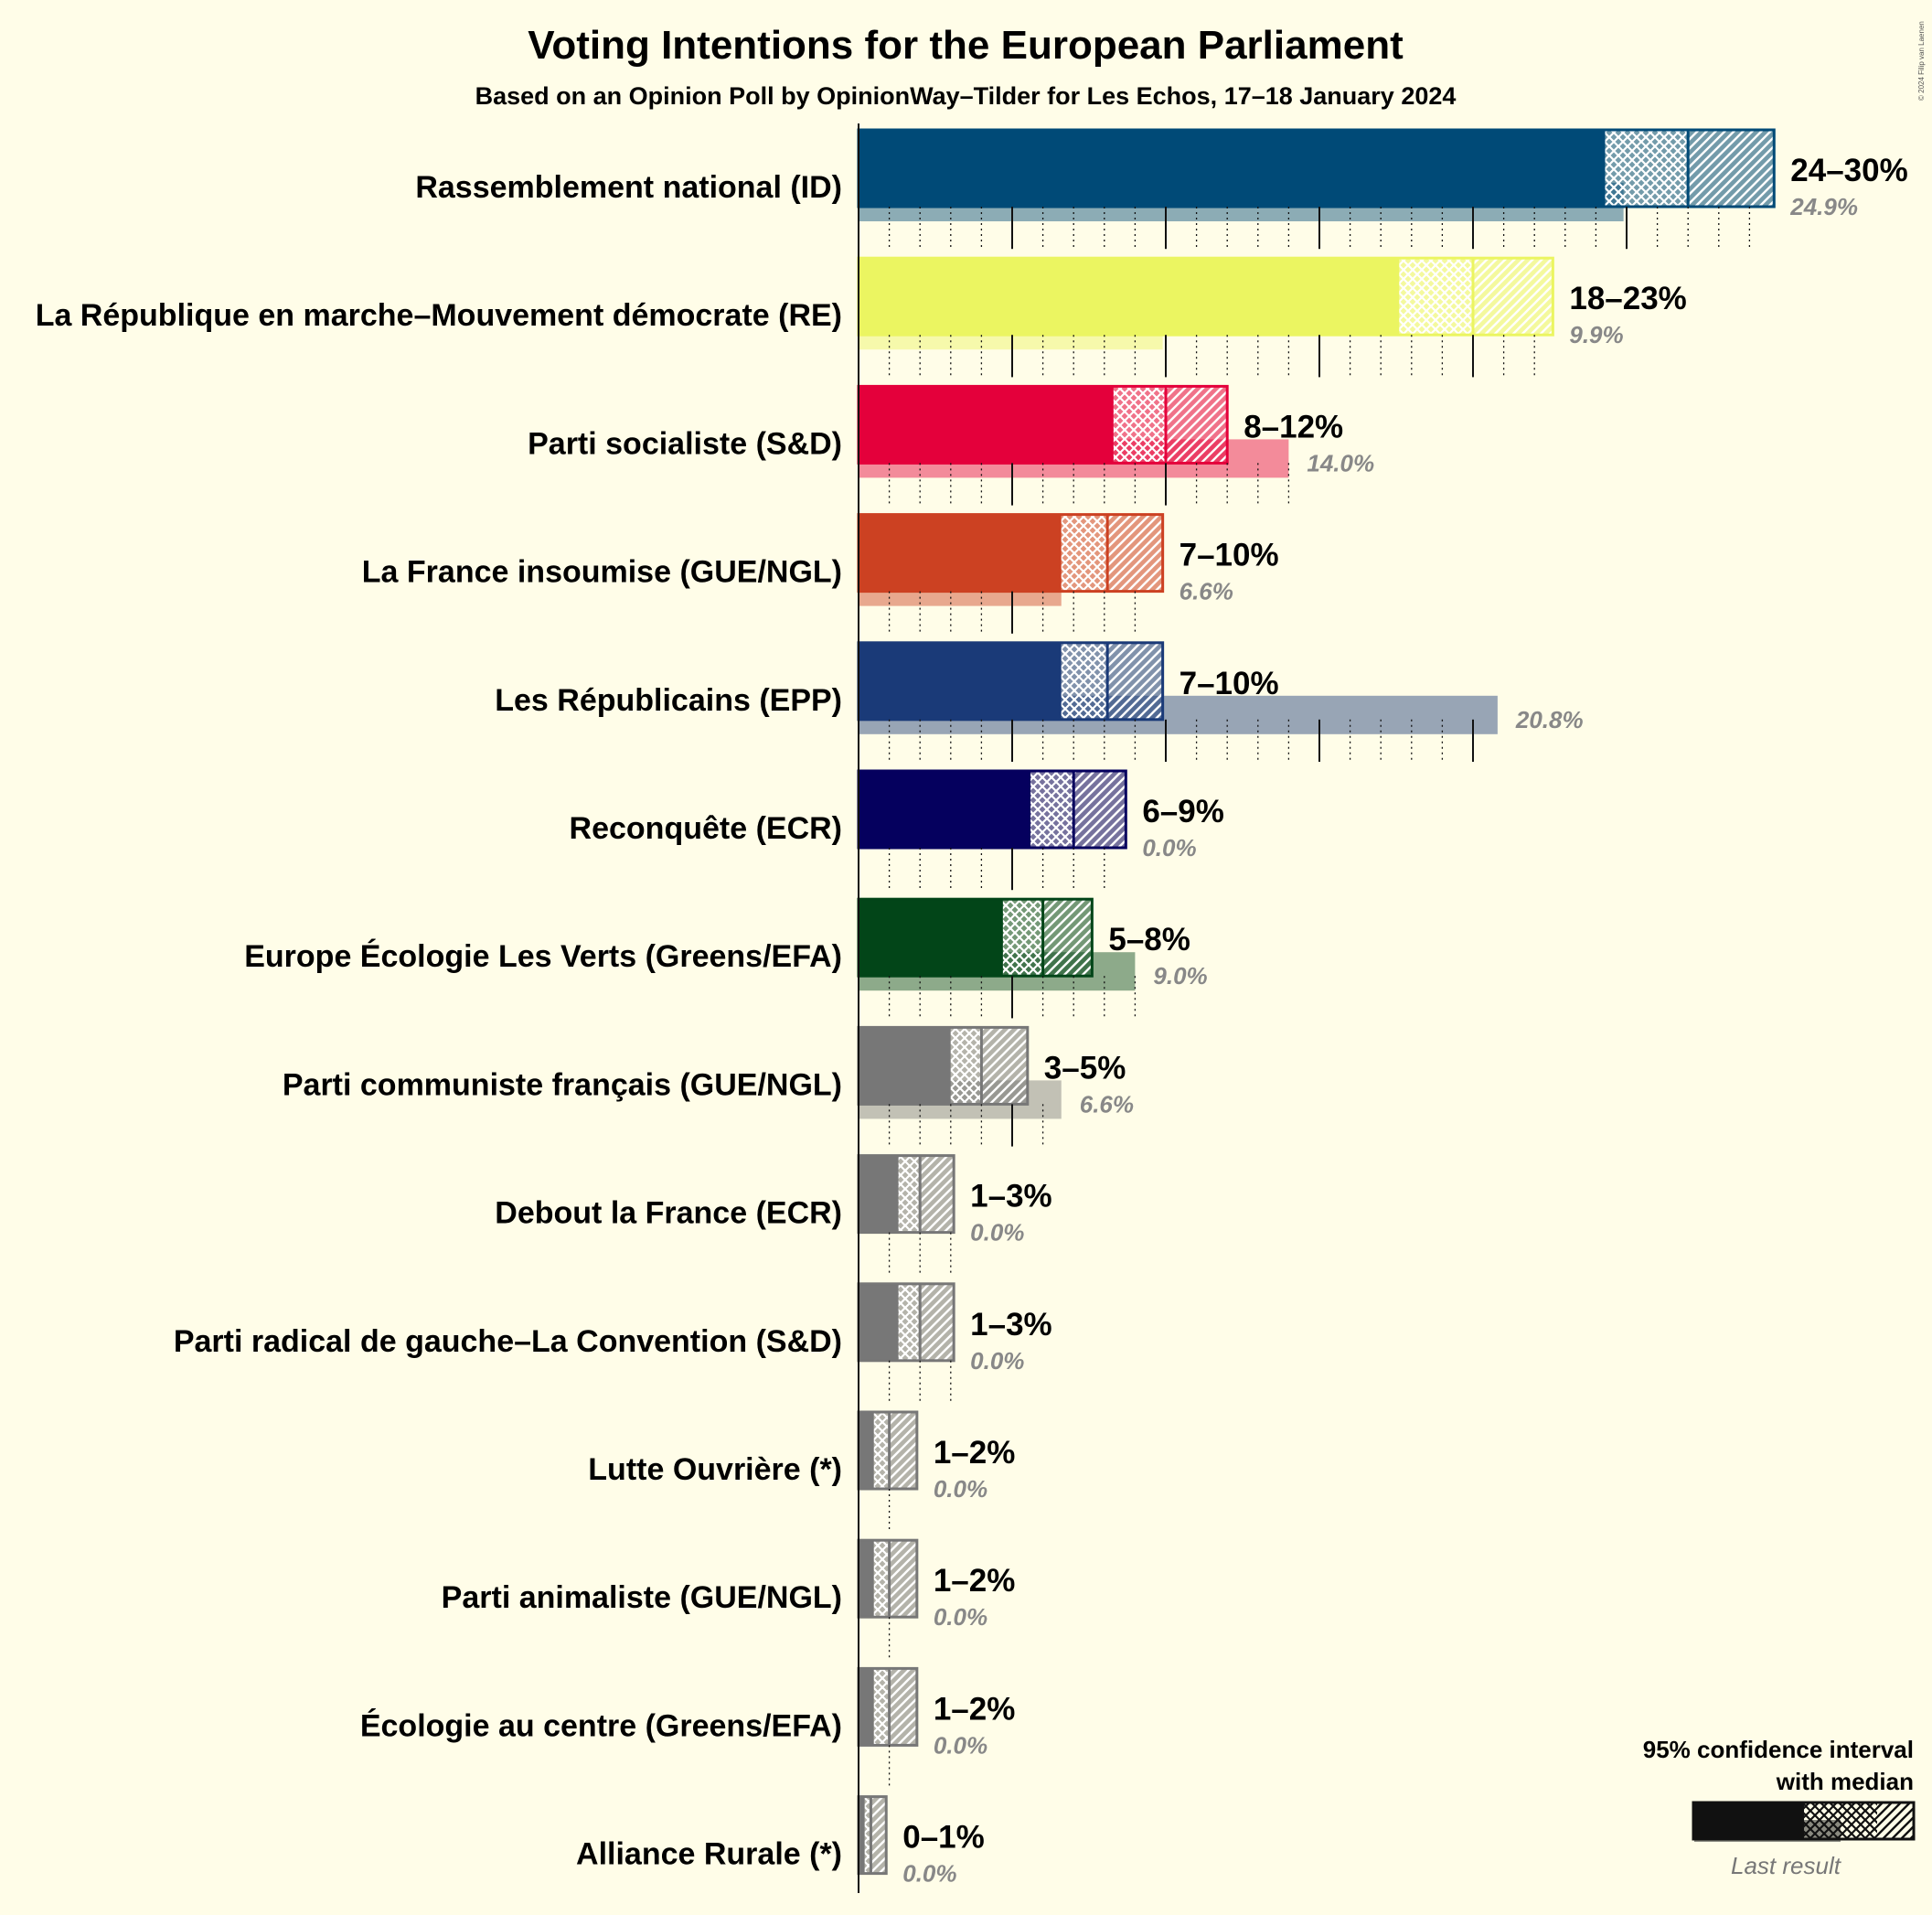  I want to click on party-label: Alliance Rurale (*), so click(709, 1854).